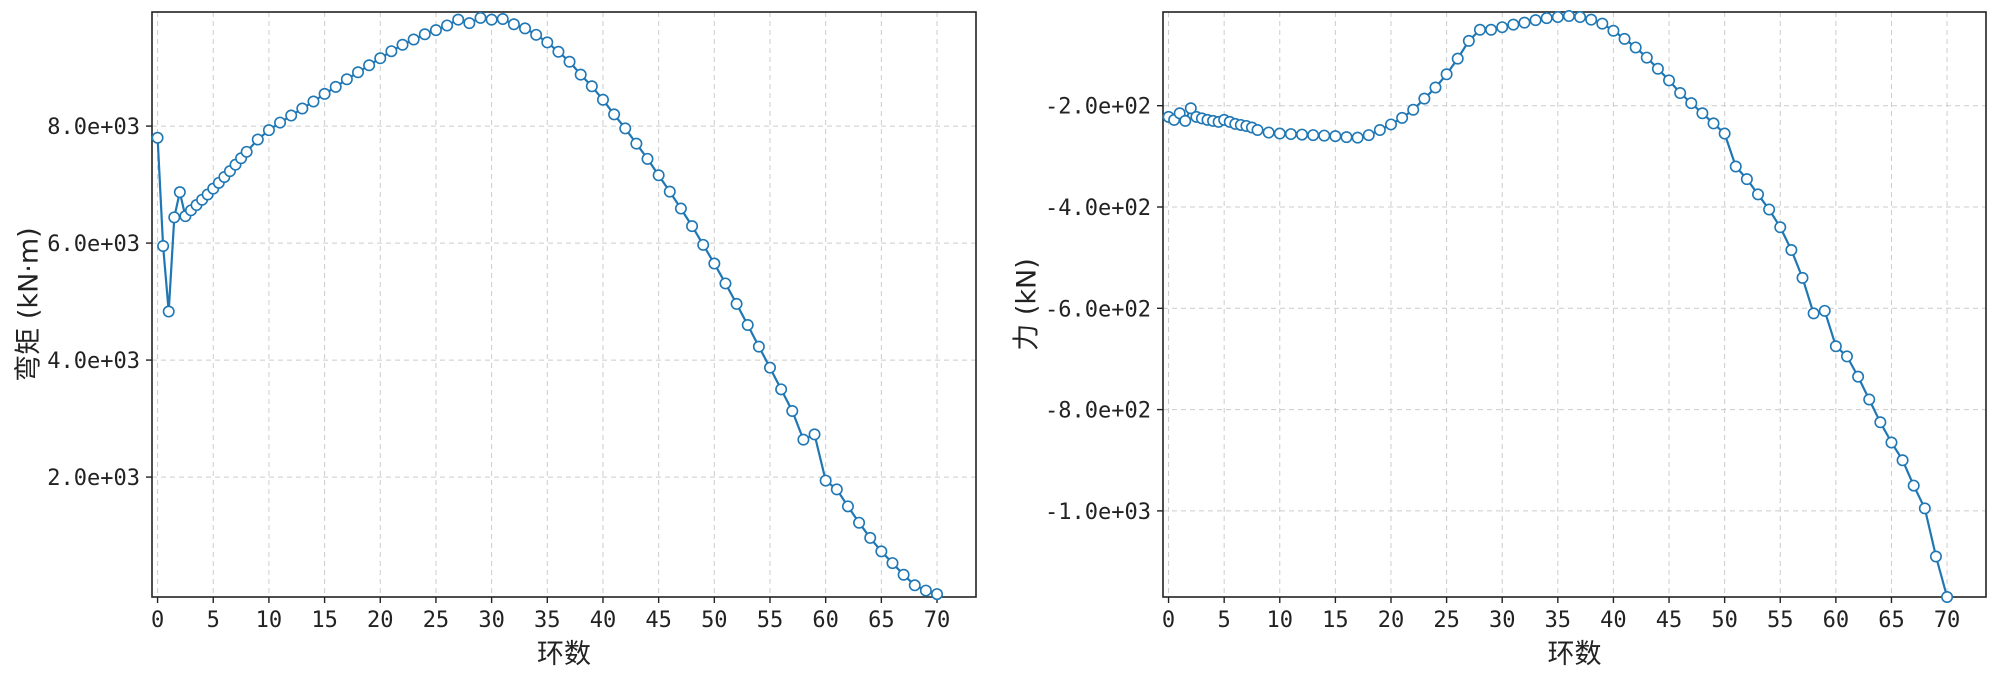 The width and height of the screenshot is (2000, 678). What do you see at coordinates (1098, 208) in the screenshot?
I see `y-tick-label: -4.0e+02` at bounding box center [1098, 208].